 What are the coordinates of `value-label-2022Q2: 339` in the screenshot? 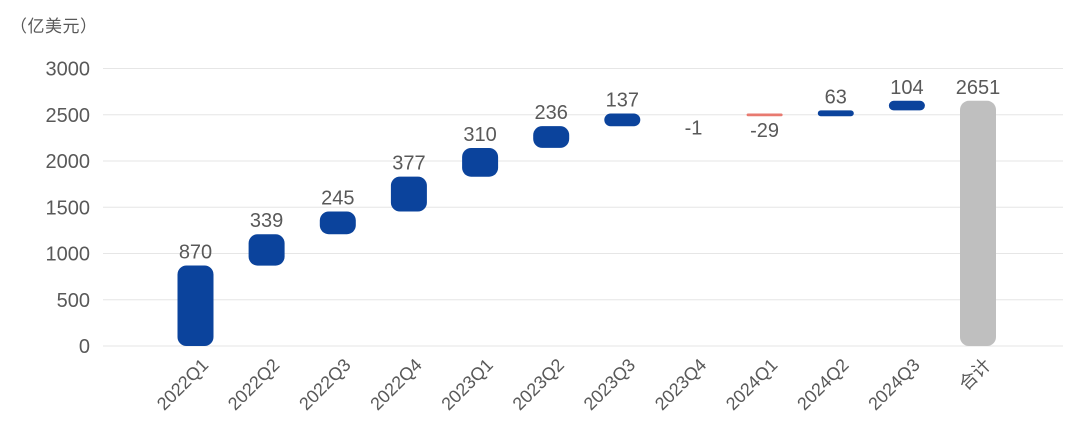 It's located at (266, 221).